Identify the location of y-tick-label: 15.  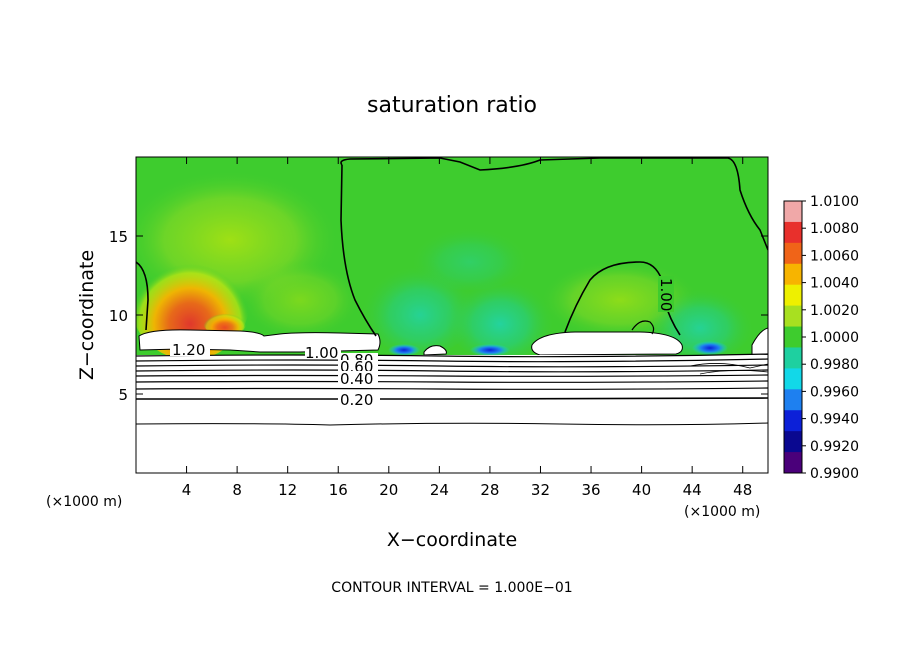
(118, 237).